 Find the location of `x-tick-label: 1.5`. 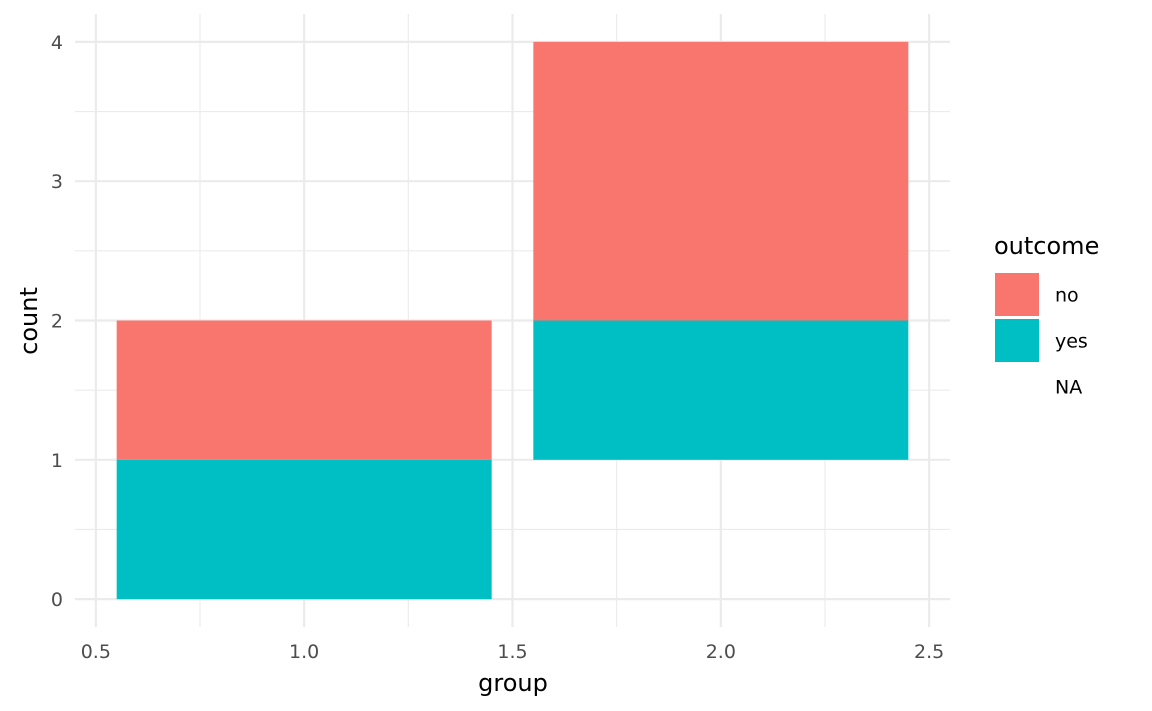

x-tick-label: 1.5 is located at coordinates (512, 652).